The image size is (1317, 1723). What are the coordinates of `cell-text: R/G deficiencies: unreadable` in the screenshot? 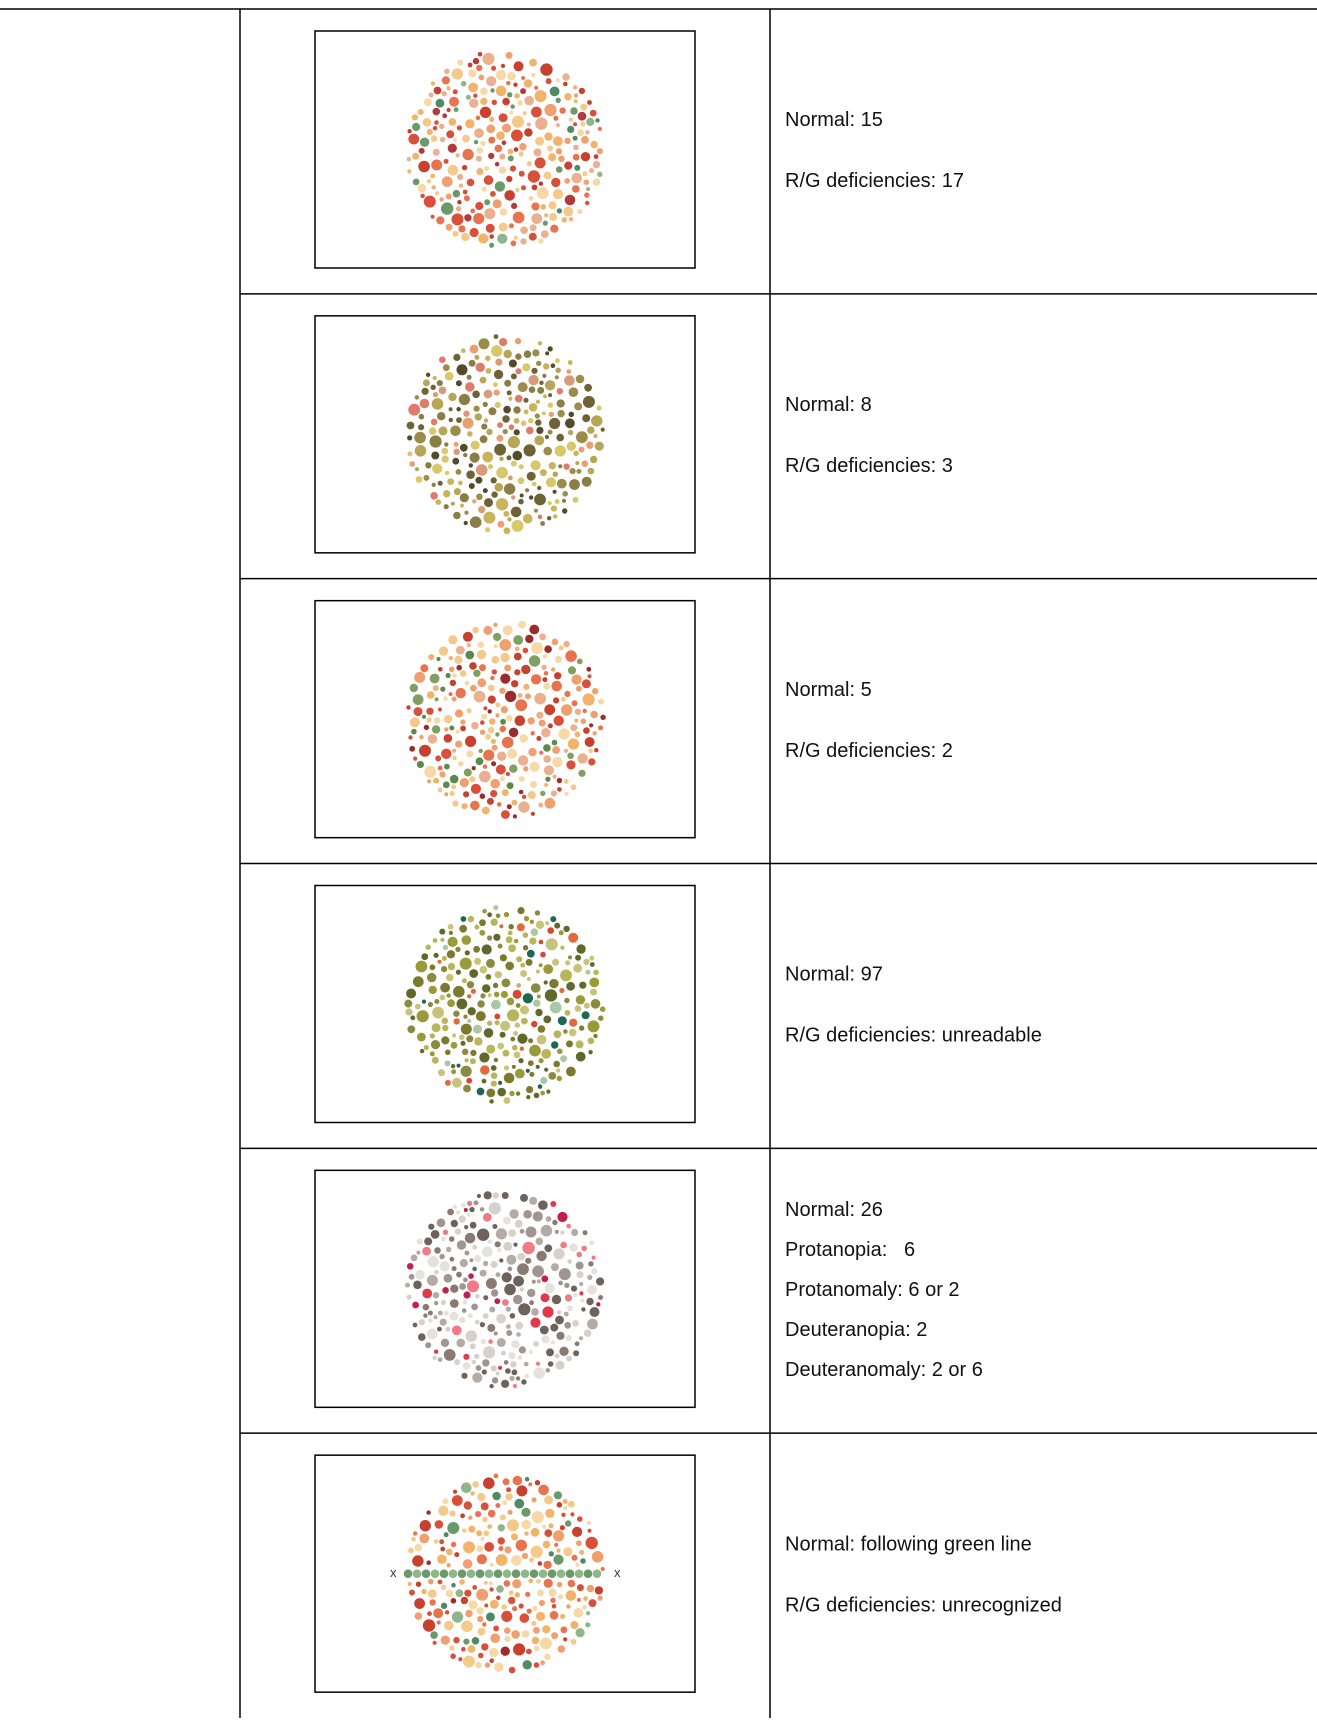 It's located at (913, 1036).